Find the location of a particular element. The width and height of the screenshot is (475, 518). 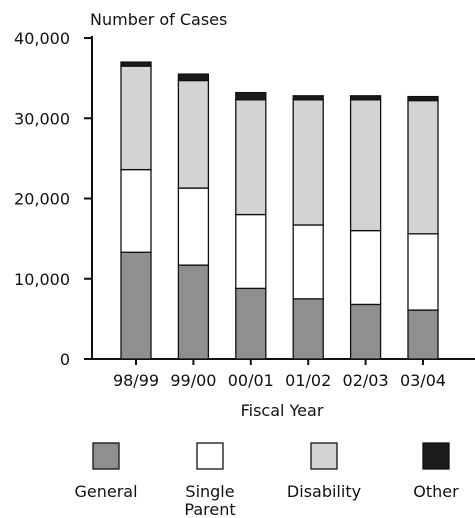

legend-label-other: Other is located at coordinates (436, 491).